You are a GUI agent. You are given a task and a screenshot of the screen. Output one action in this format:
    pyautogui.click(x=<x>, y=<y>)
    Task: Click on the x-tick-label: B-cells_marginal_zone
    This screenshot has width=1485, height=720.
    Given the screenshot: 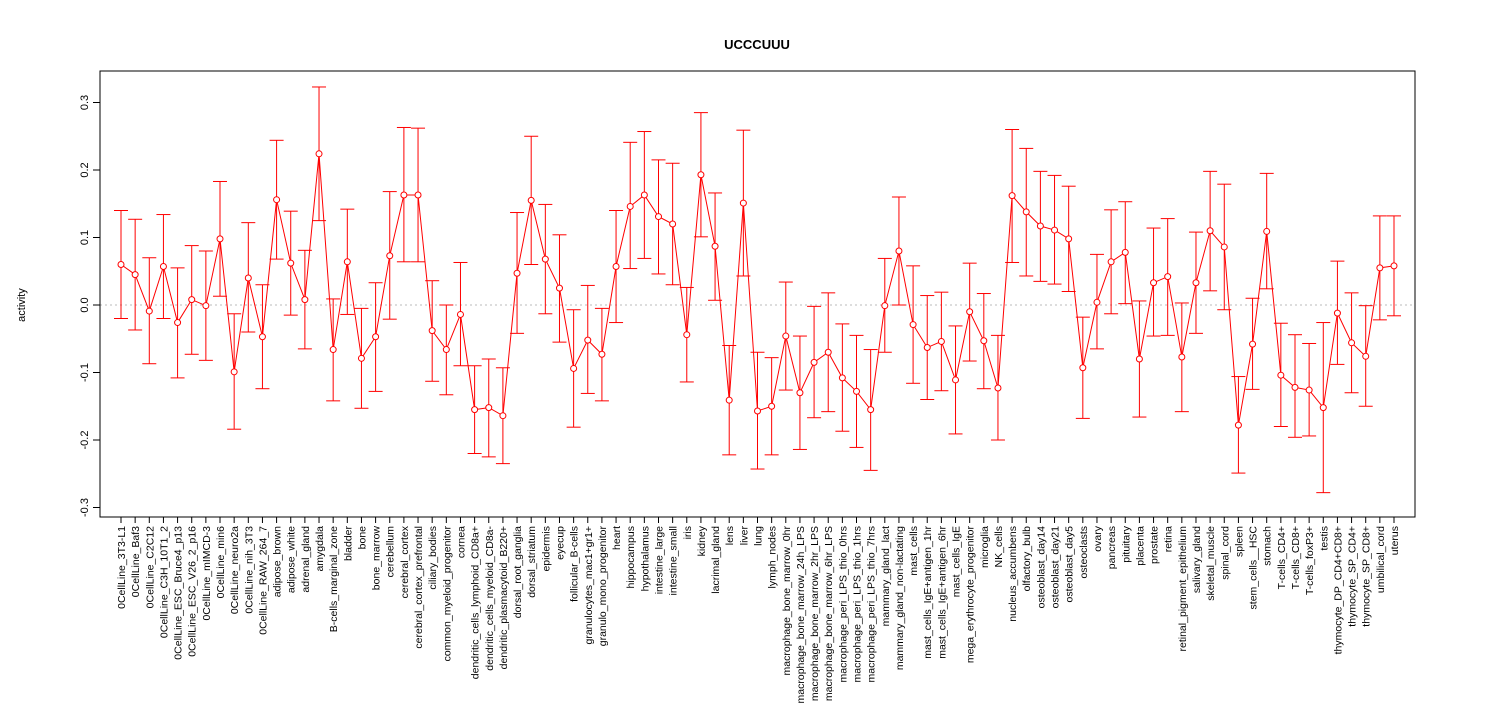 What is the action you would take?
    pyautogui.click(x=334, y=579)
    